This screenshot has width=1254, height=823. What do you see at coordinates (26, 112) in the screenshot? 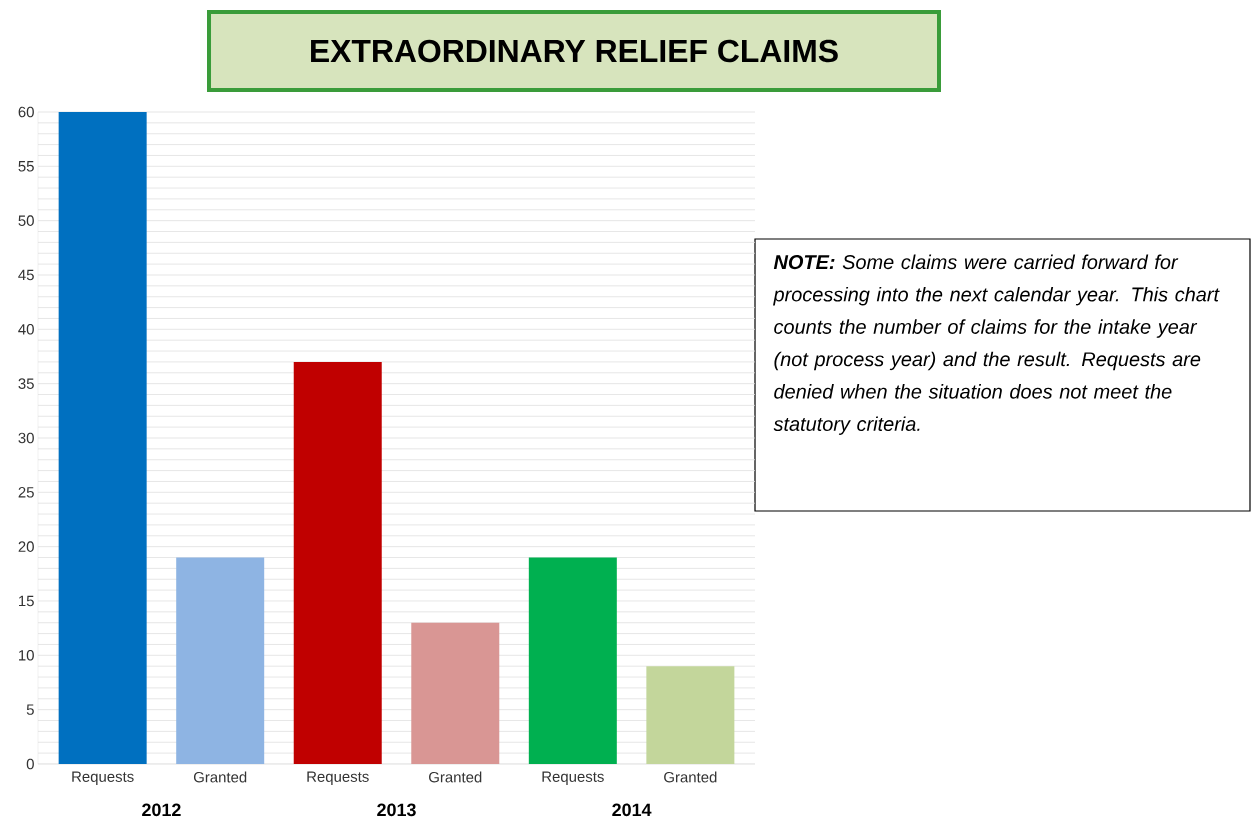
I see `y-tick-label: 60` at bounding box center [26, 112].